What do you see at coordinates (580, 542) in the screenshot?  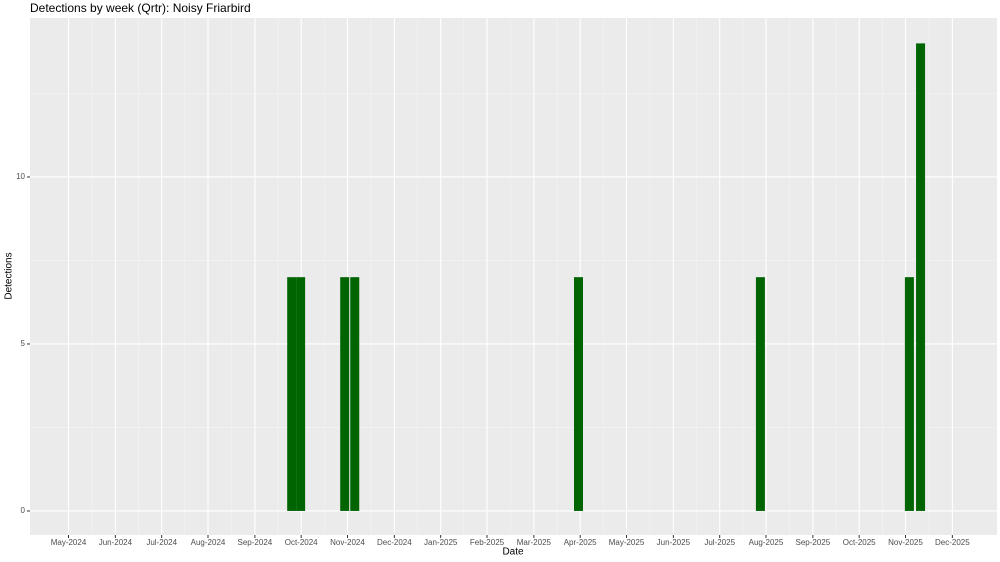 I see `x-tick-label: Apr-2025` at bounding box center [580, 542].